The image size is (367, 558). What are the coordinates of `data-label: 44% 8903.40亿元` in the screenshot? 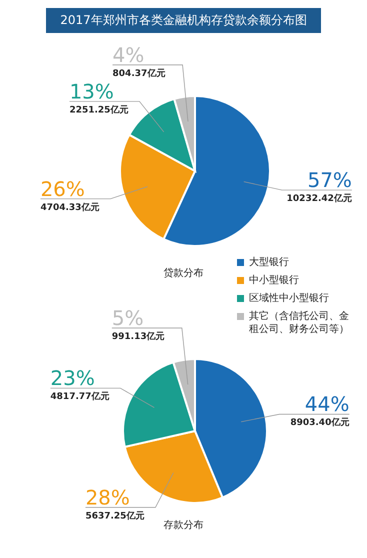 It's located at (320, 410).